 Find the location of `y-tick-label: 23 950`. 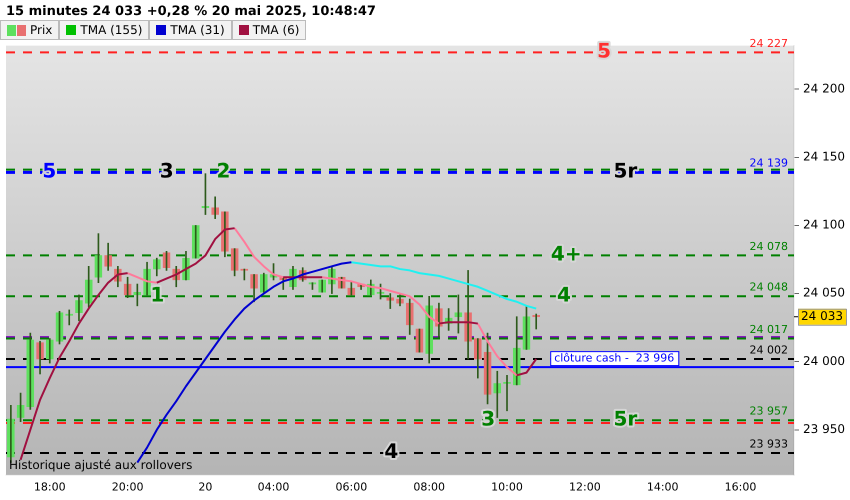

y-tick-label: 23 950 is located at coordinates (824, 429).